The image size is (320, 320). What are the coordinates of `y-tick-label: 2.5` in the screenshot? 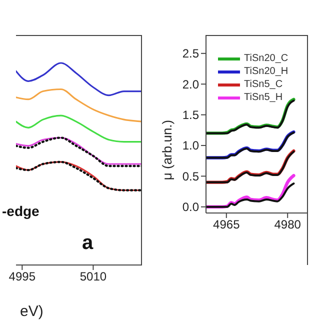 It's located at (191, 53).